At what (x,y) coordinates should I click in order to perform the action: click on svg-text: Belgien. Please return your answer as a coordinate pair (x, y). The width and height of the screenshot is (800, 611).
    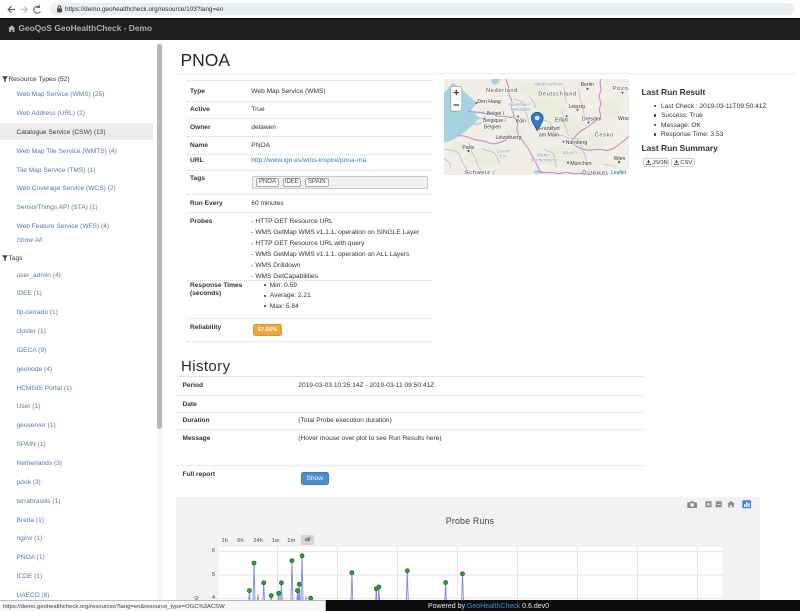
    Looking at the image, I should click on (491, 128).